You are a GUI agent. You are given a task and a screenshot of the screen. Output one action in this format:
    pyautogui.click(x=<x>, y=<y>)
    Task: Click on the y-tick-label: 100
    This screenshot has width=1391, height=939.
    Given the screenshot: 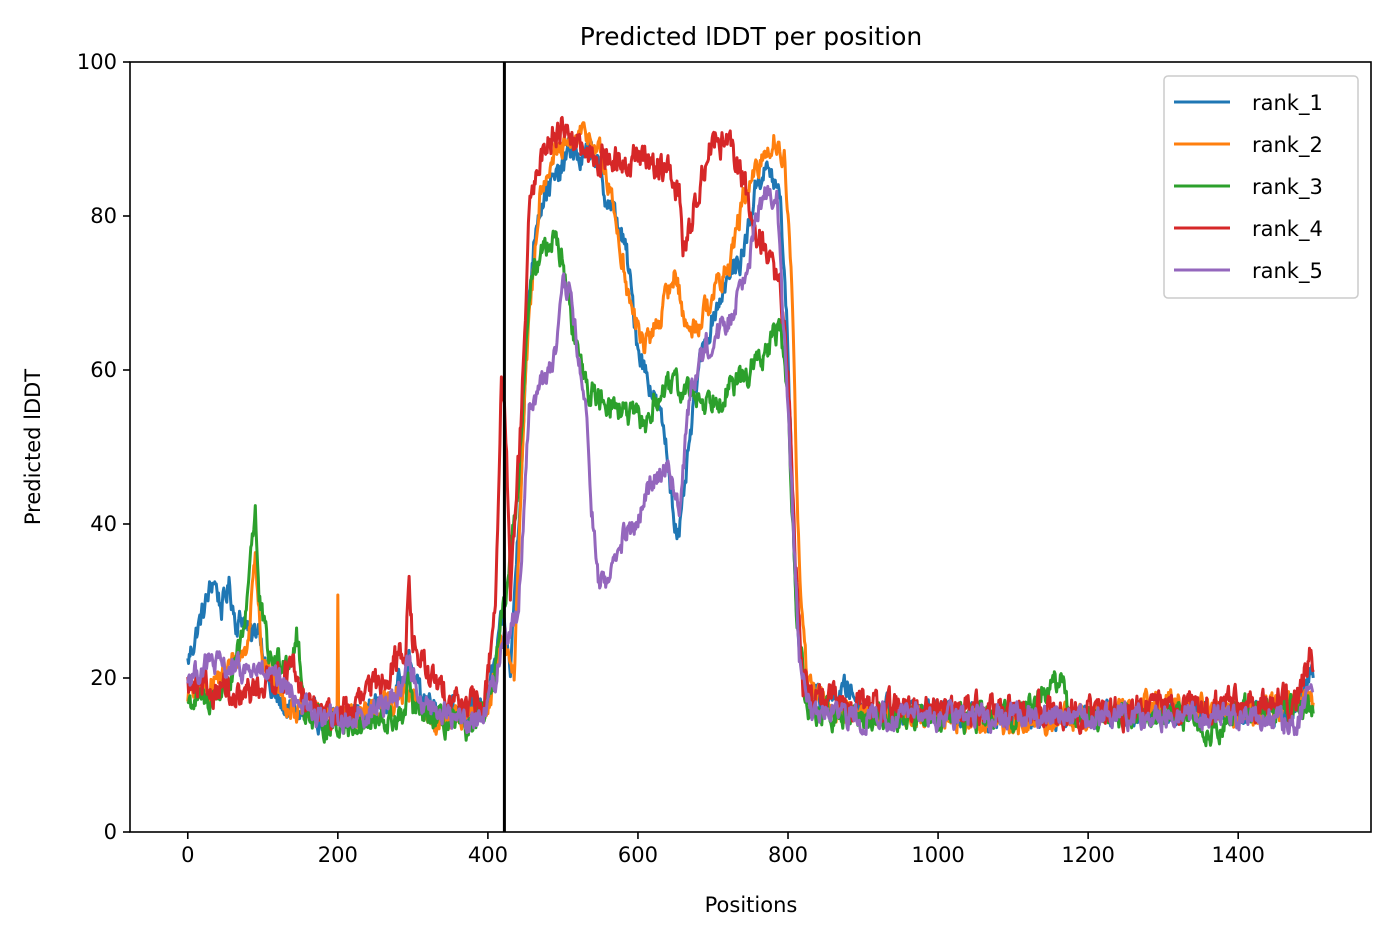 What is the action you would take?
    pyautogui.click(x=97, y=62)
    